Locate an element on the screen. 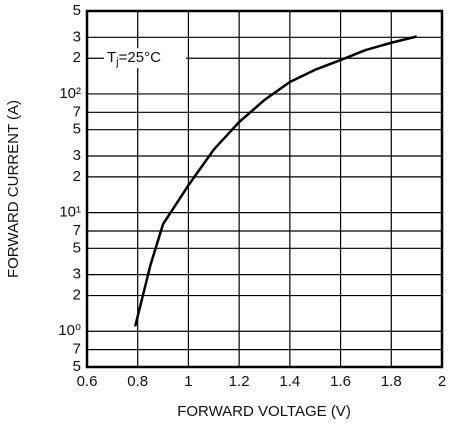  annotation-background is located at coordinates (145, 58).